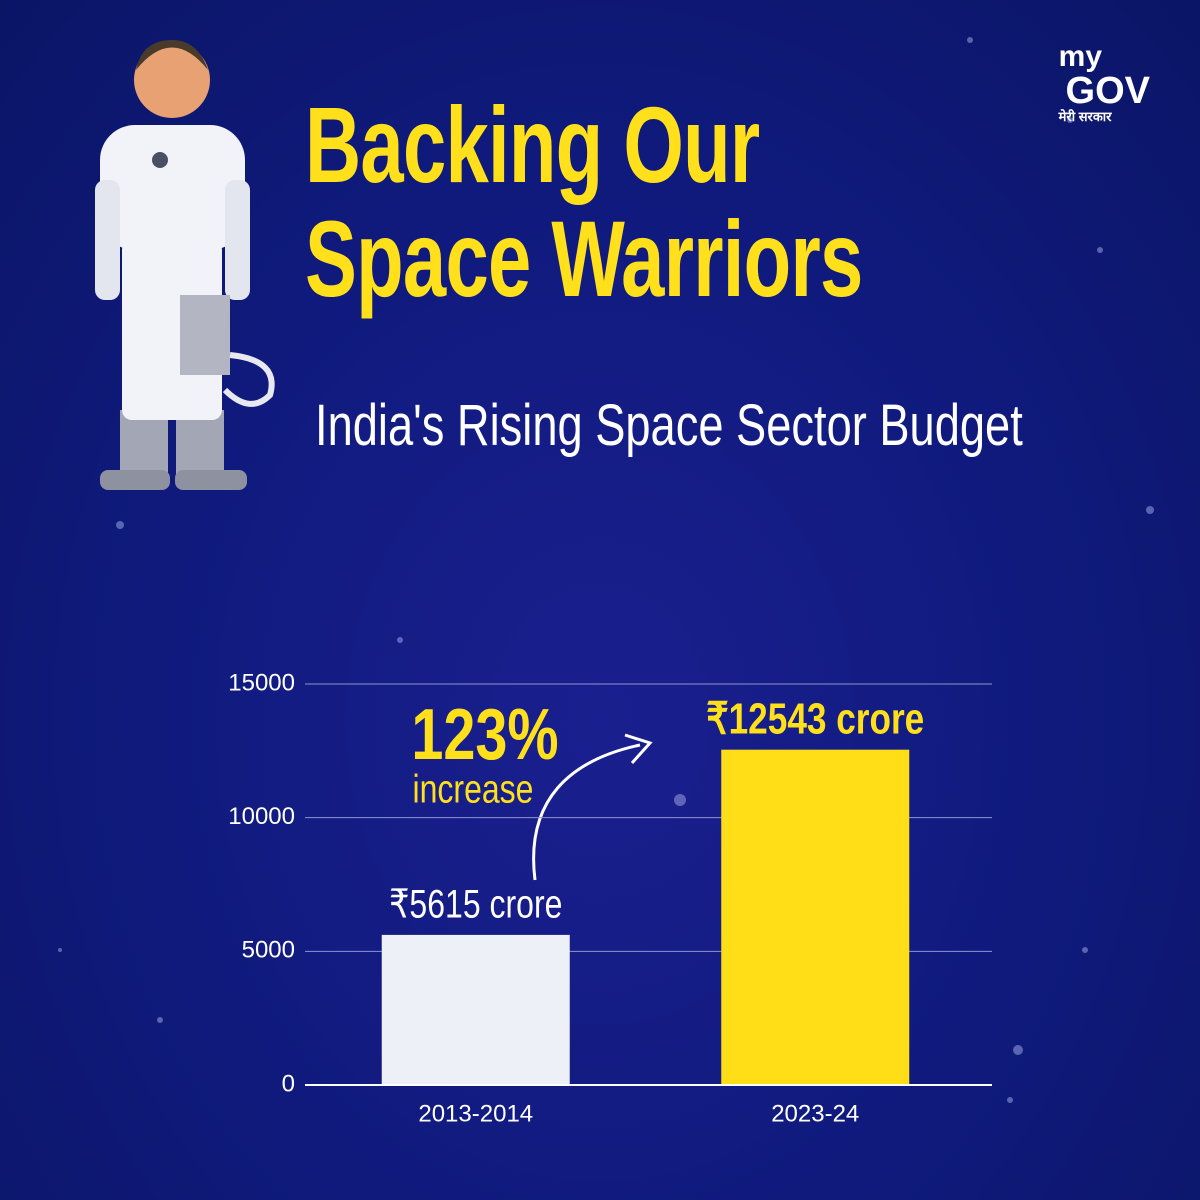 This screenshot has height=1200, width=1200. What do you see at coordinates (475, 1113) in the screenshot?
I see `x-tick-label: 2013-2014` at bounding box center [475, 1113].